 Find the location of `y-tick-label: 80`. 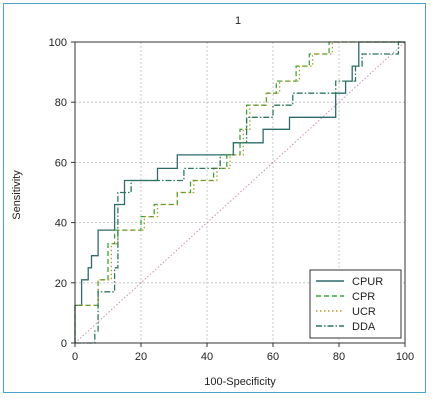

y-tick-label: 80 is located at coordinates (61, 103).